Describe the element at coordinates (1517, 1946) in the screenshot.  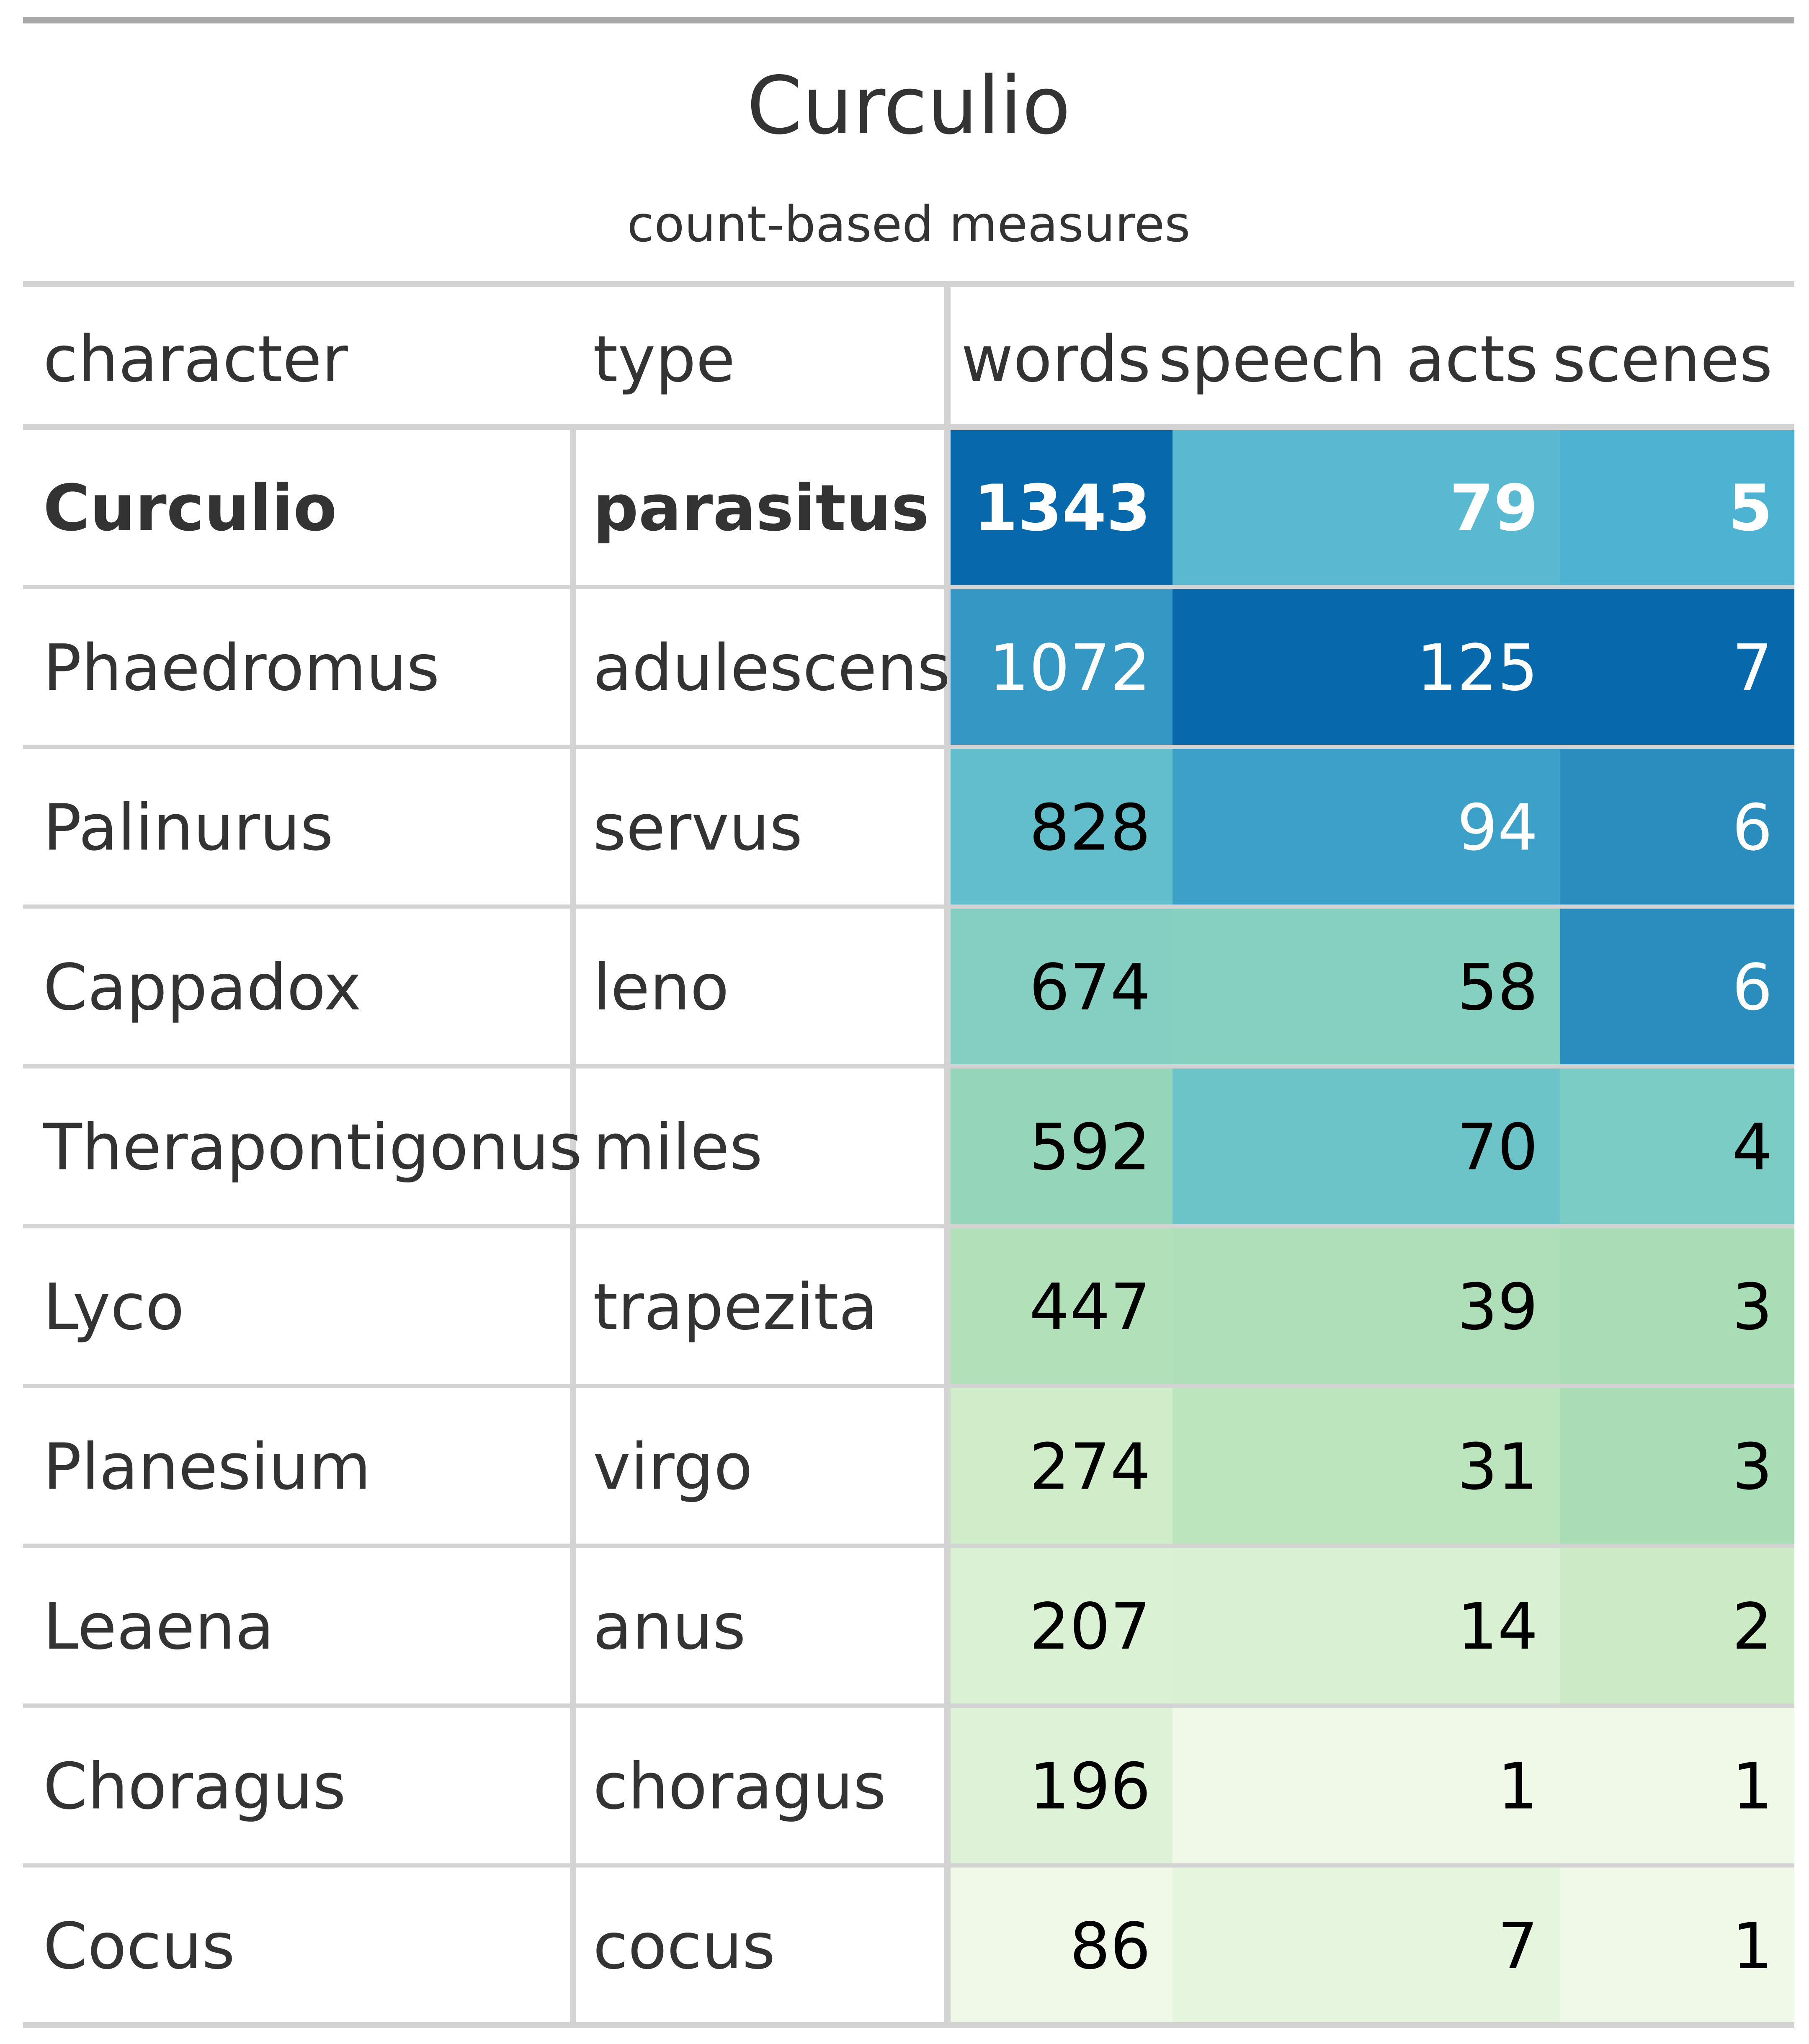
I see `cell-label-speech-acts-10: 7` at that location.